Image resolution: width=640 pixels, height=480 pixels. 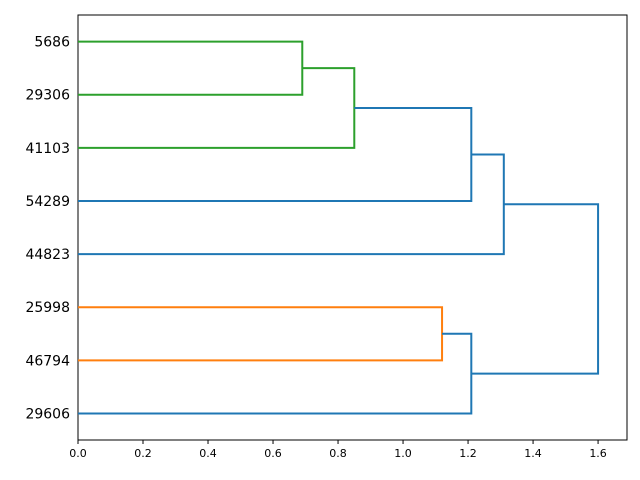 I want to click on leaf-label: 54289, so click(x=47, y=202).